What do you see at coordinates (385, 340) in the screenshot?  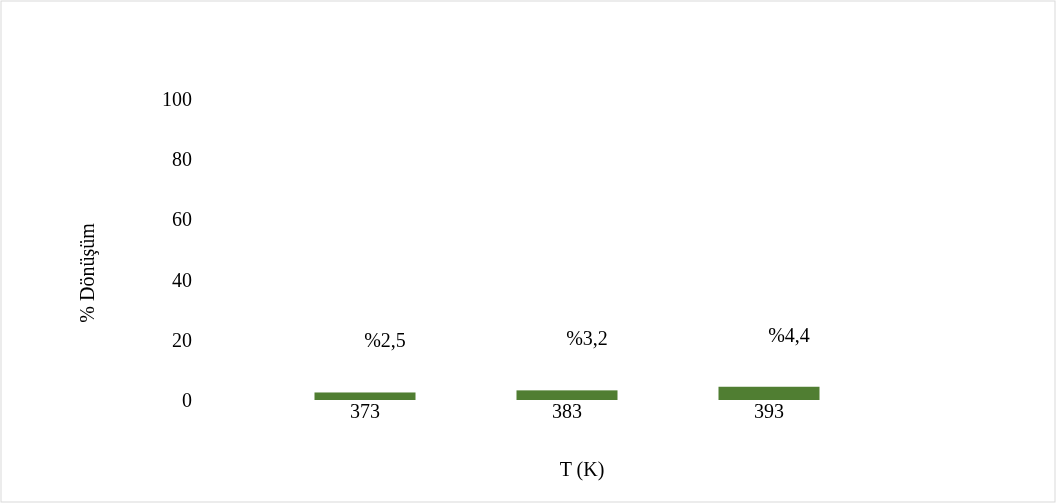 I see `data-label: %2,5` at bounding box center [385, 340].